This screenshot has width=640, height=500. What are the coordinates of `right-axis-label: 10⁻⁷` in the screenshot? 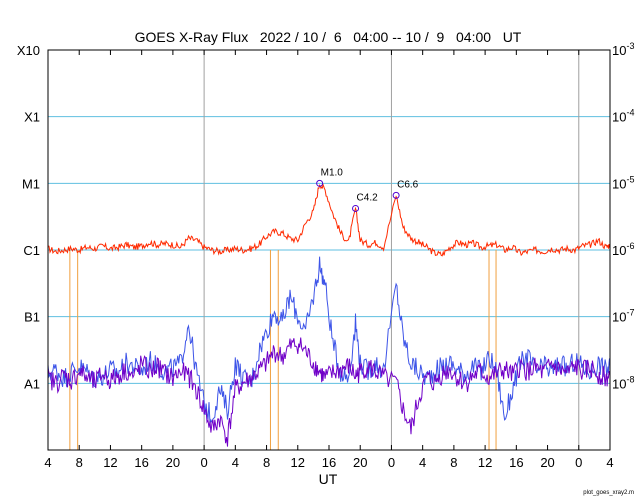 It's located at (623, 316).